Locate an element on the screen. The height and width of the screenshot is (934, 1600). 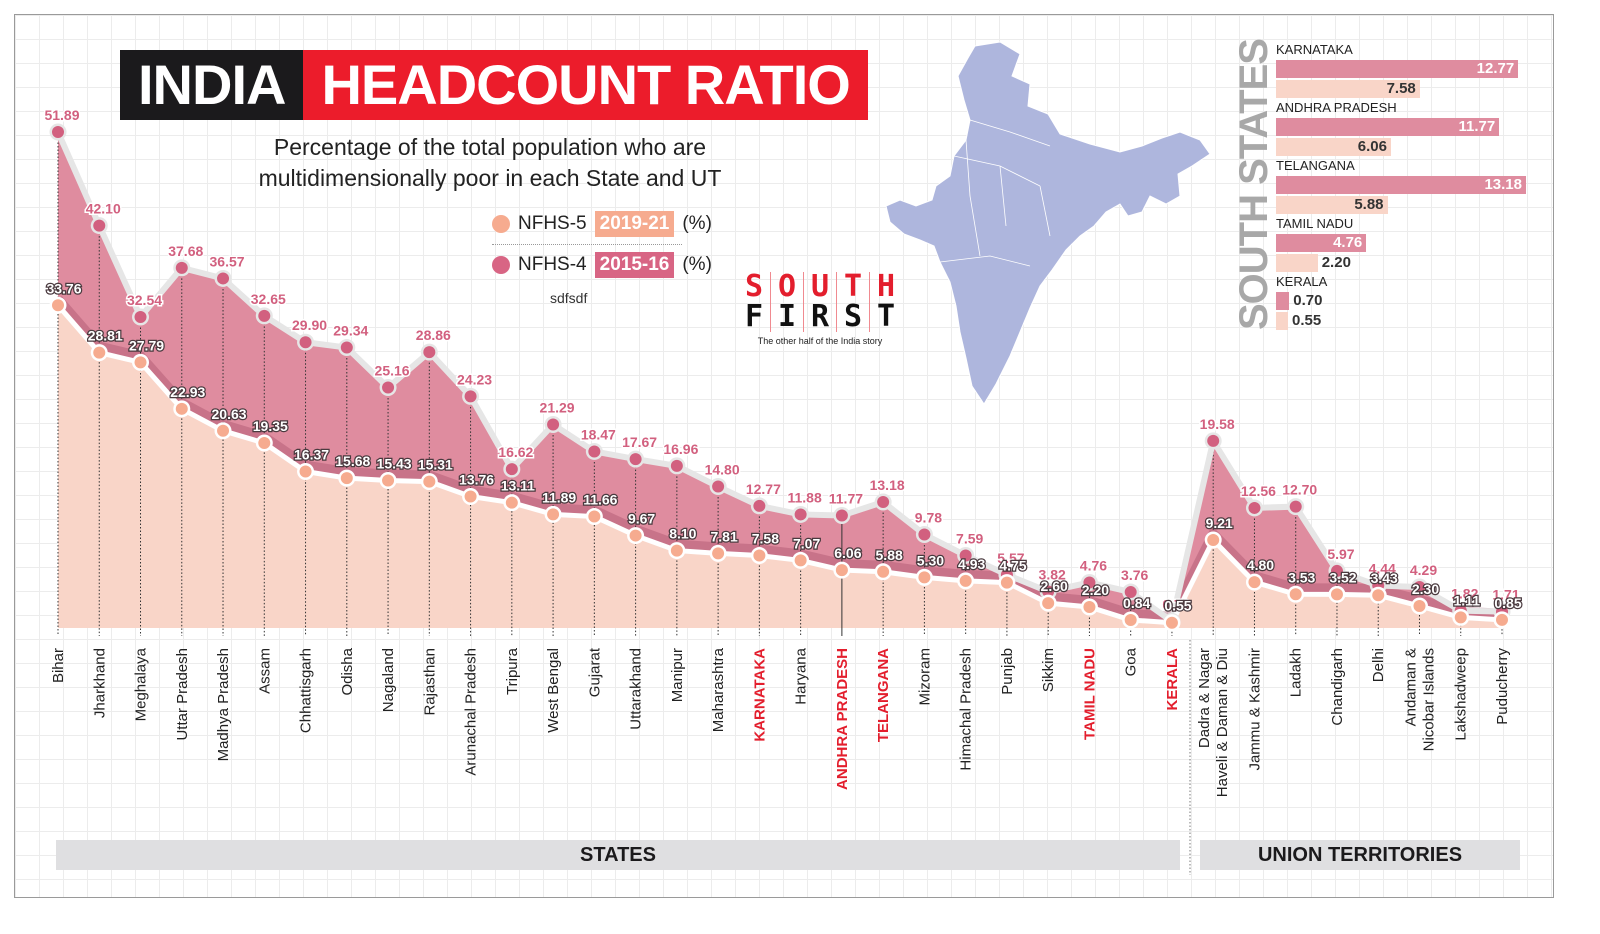
south-state-block: ANDHRA PRADESH 11.77 6.06 is located at coordinates (1406, 128).